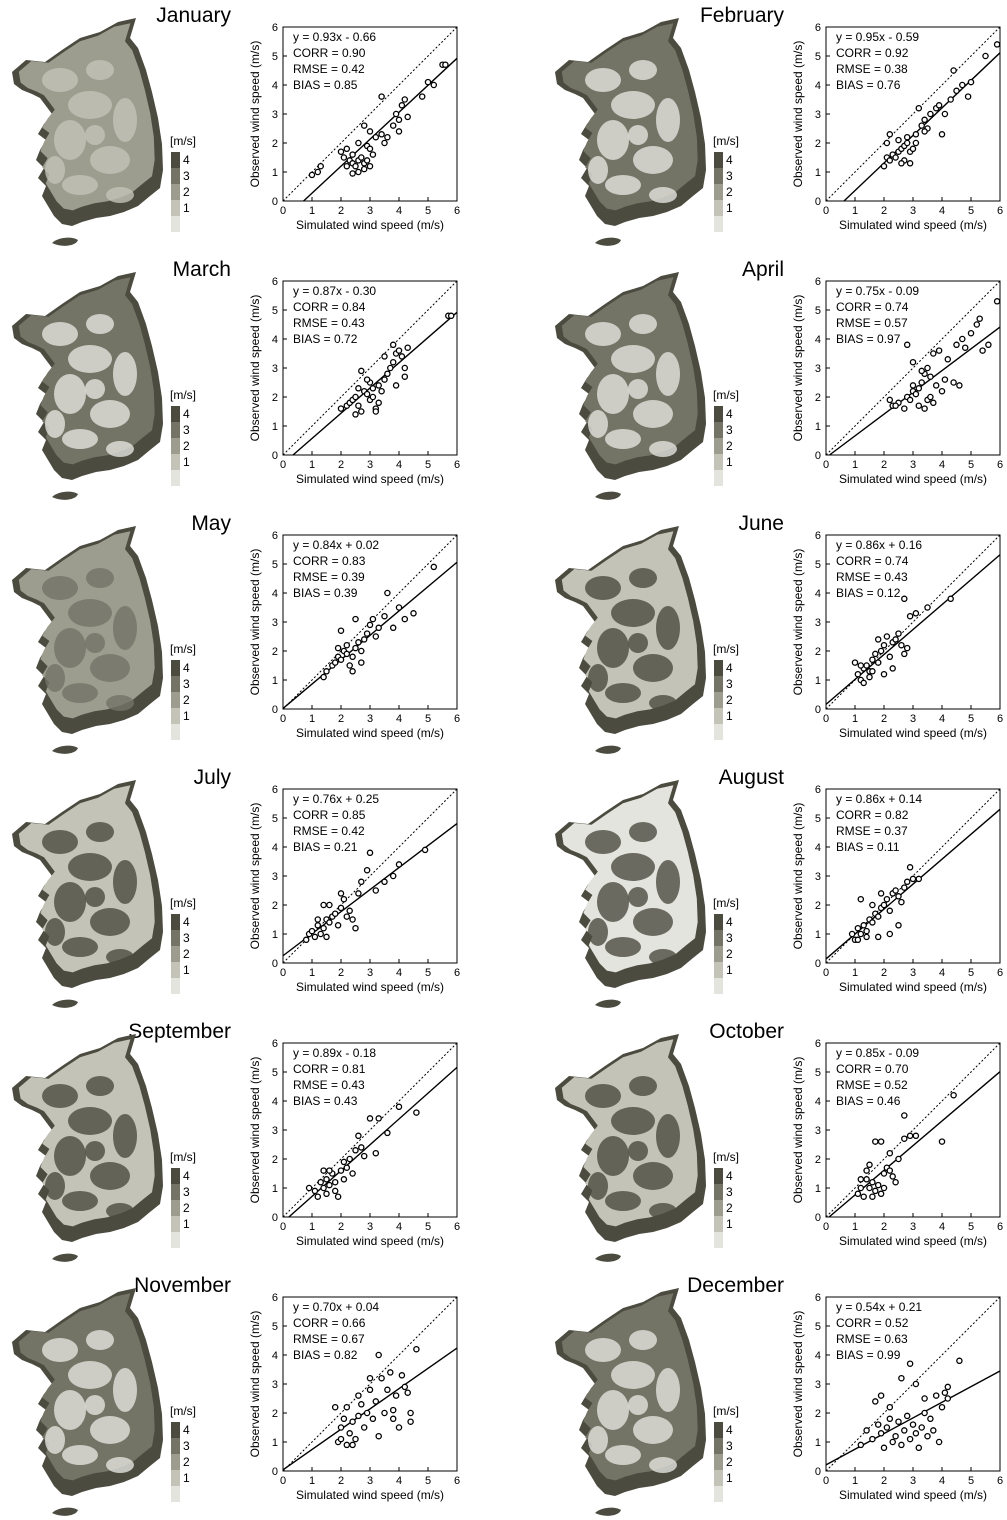 The image size is (1007, 1520). Describe the element at coordinates (868, 847) in the screenshot. I see `stats-line: BIAS = 0.11` at that location.